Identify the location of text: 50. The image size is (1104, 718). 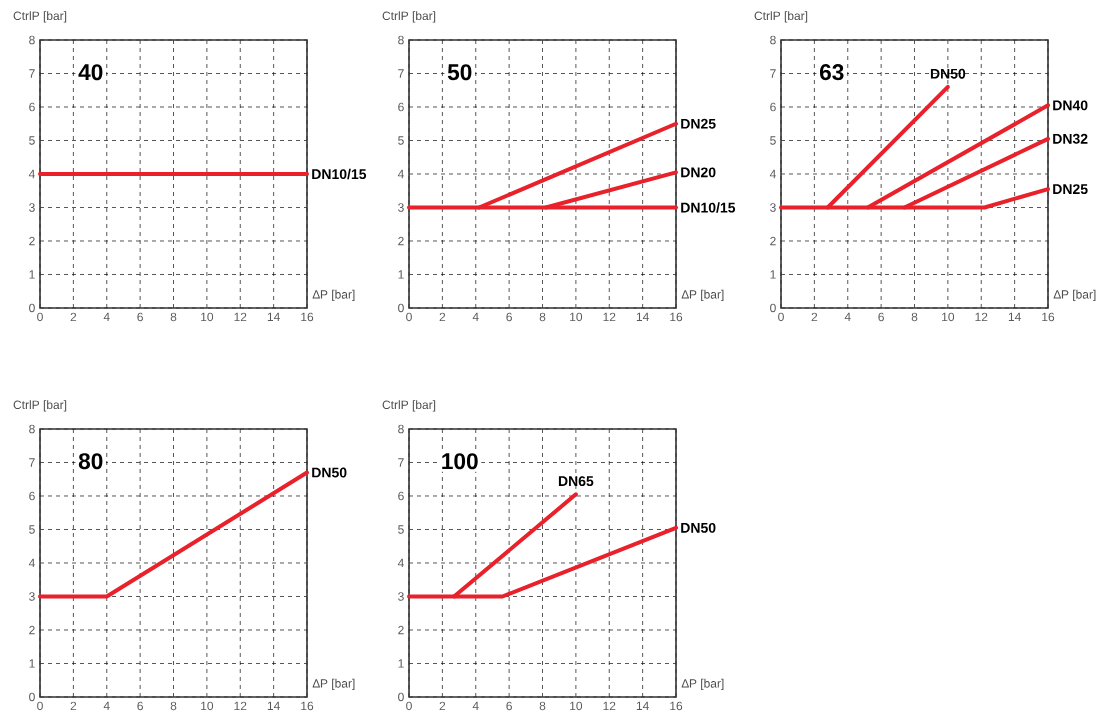
(459, 72).